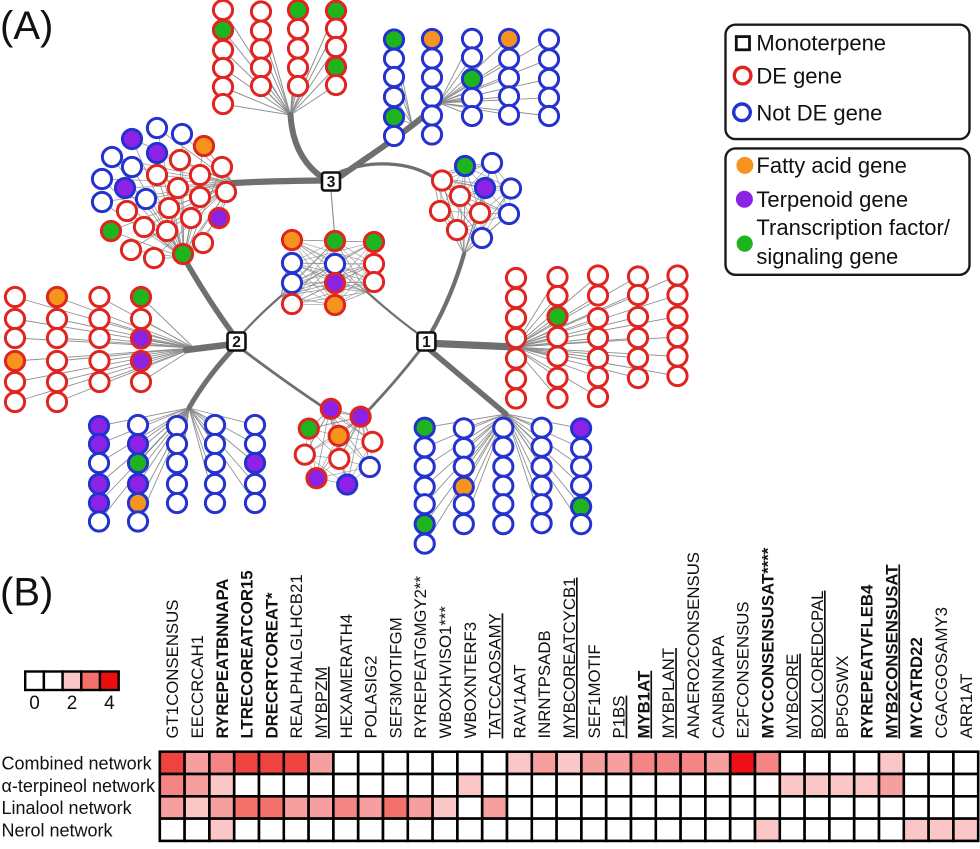 The image size is (980, 849). I want to click on svg-text: HEXAMERATH4, so click(346, 676).